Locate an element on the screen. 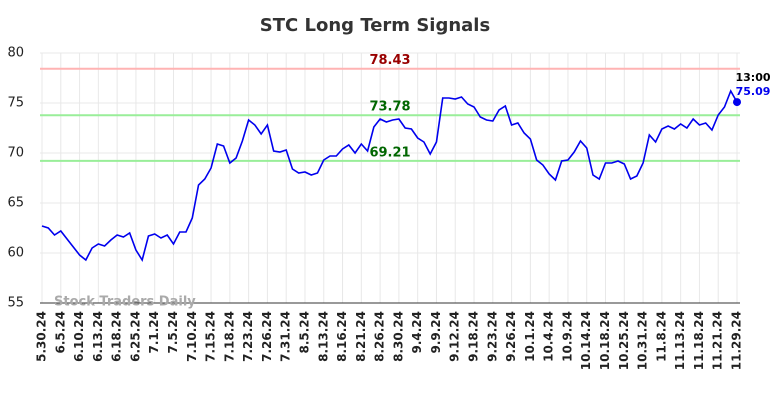 This screenshot has width=784, height=398. x-tick-label: 11.29.24 is located at coordinates (737, 340).